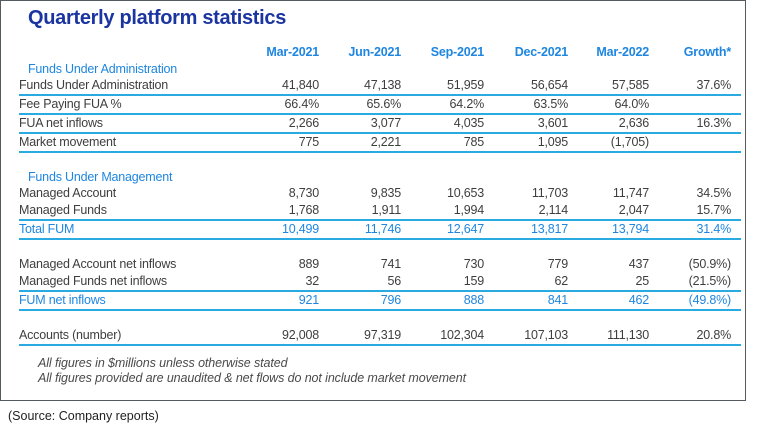 Image resolution: width=760 pixels, height=438 pixels. What do you see at coordinates (442, 143) in the screenshot?
I see `value-cell: 785` at bounding box center [442, 143].